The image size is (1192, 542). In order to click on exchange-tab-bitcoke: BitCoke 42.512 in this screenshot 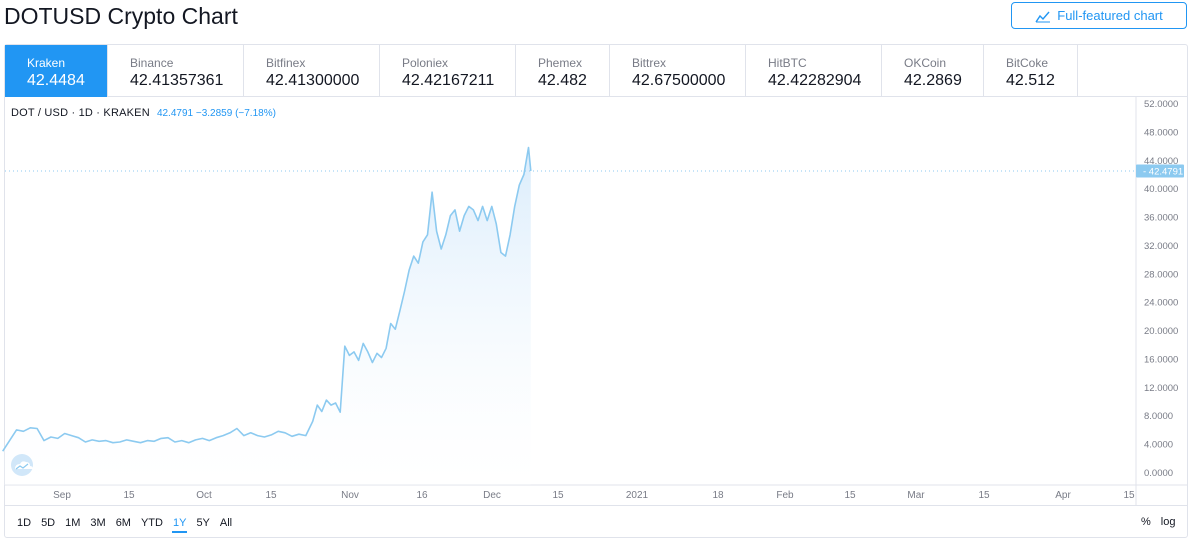, I will do `click(1031, 71)`.